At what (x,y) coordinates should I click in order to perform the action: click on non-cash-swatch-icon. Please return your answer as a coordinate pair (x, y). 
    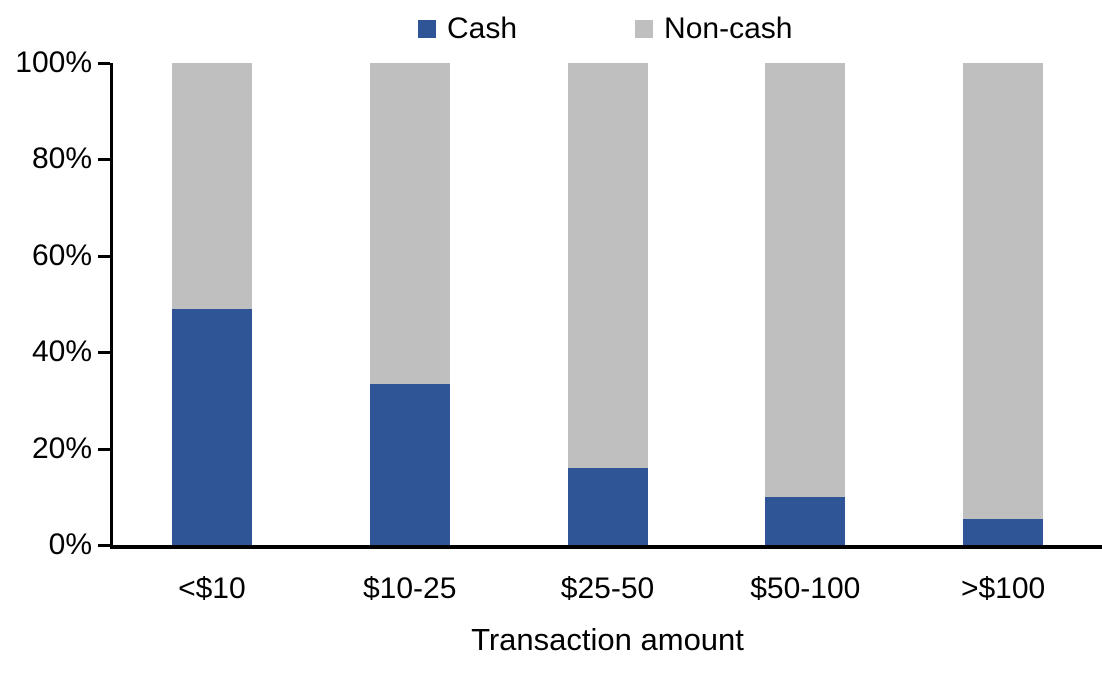
    Looking at the image, I should click on (644, 29).